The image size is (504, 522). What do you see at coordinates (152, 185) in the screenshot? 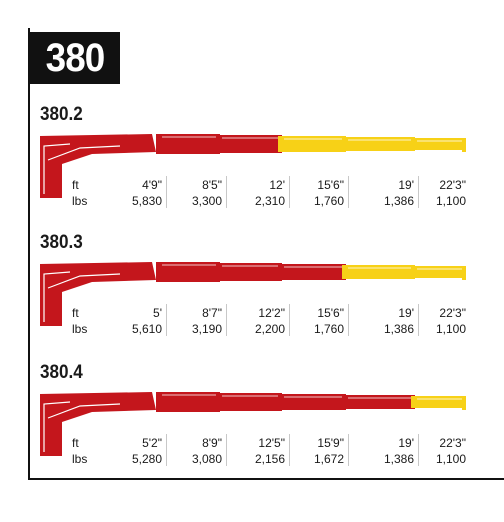
I see `reach-value: 4'9"` at bounding box center [152, 185].